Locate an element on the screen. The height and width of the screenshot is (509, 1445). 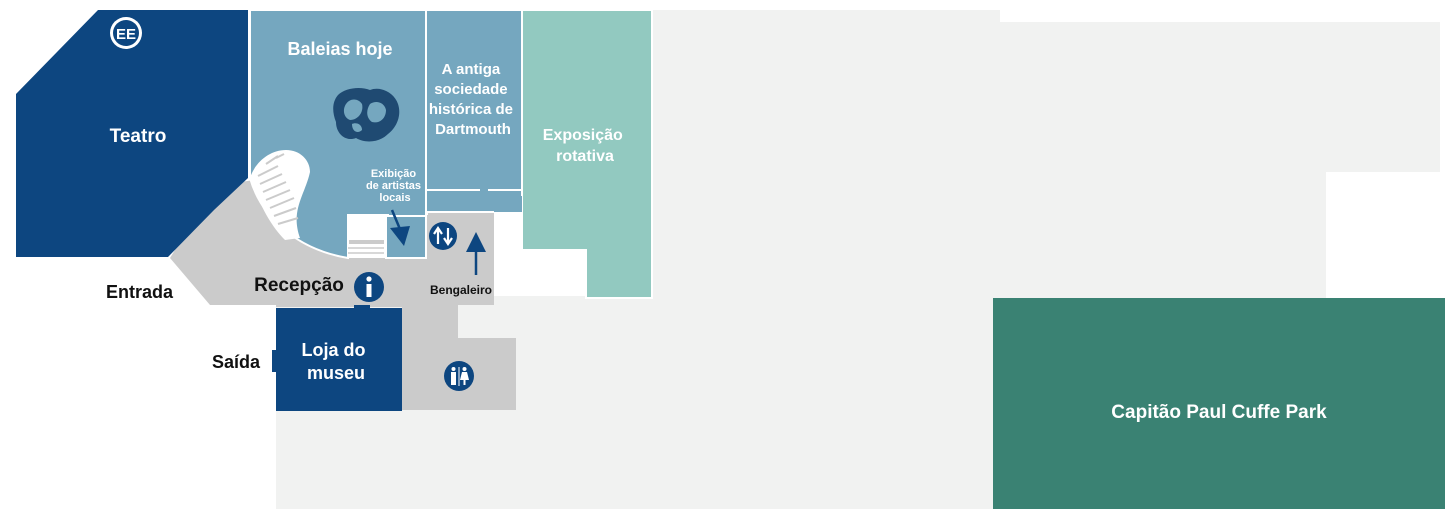
exit-label: Saída is located at coordinates (236, 362).